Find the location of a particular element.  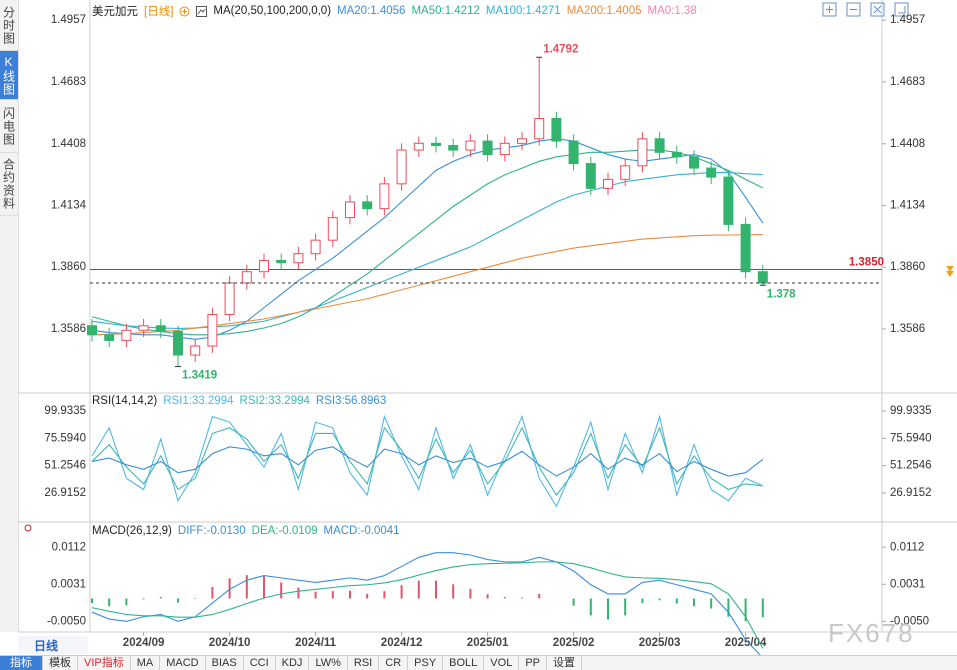

tab-active: K线图 is located at coordinates (9, 75).